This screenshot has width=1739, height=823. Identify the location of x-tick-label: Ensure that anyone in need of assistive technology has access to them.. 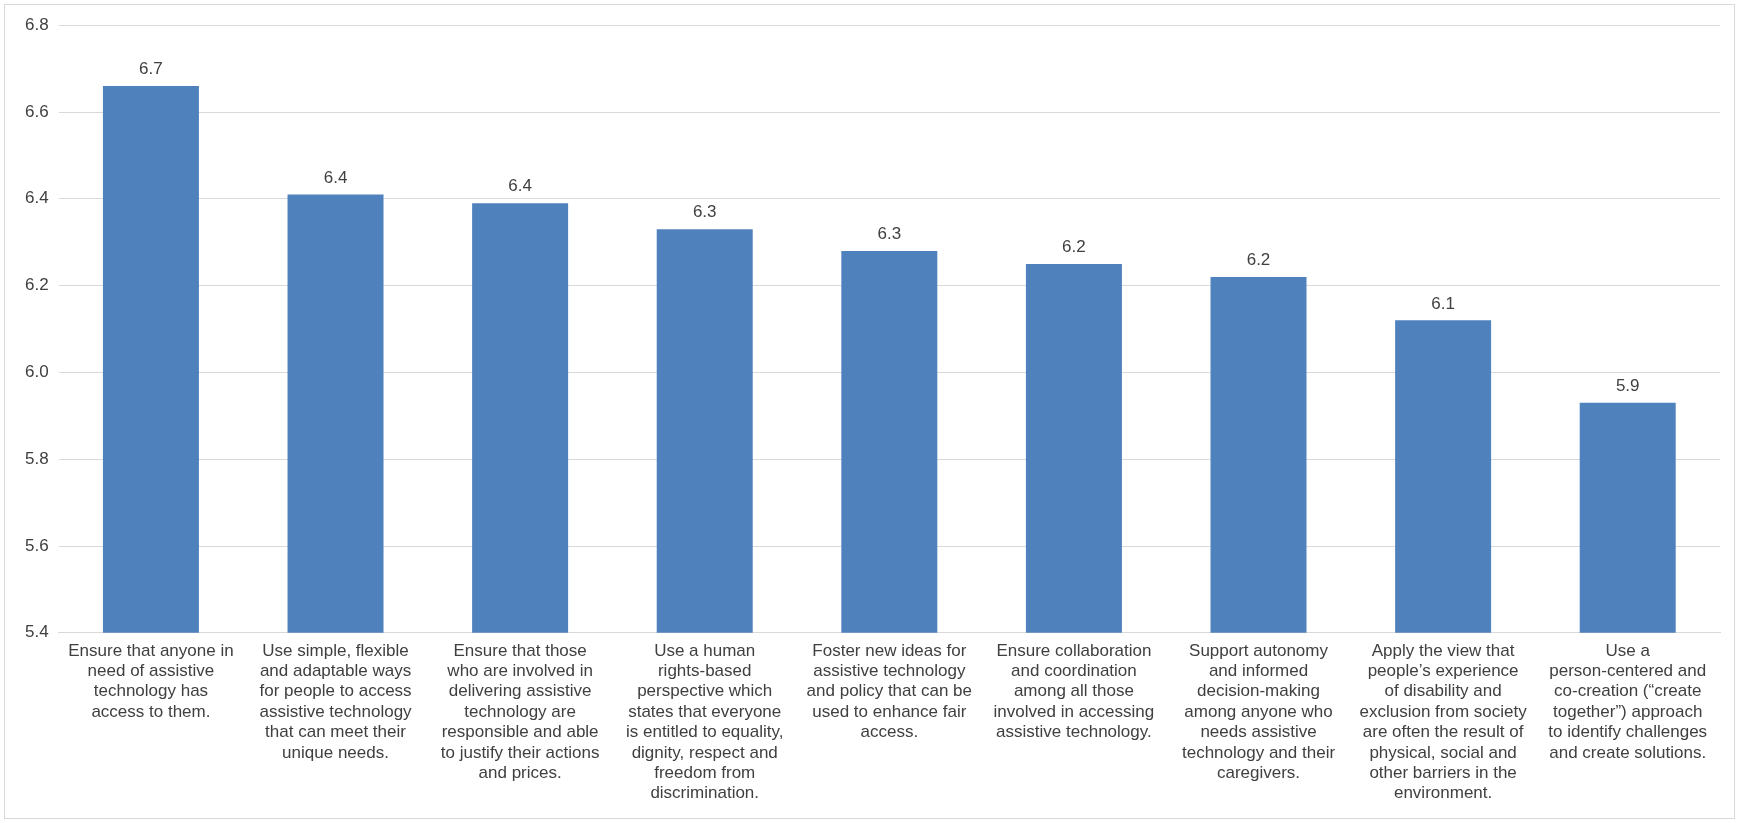
(151, 680).